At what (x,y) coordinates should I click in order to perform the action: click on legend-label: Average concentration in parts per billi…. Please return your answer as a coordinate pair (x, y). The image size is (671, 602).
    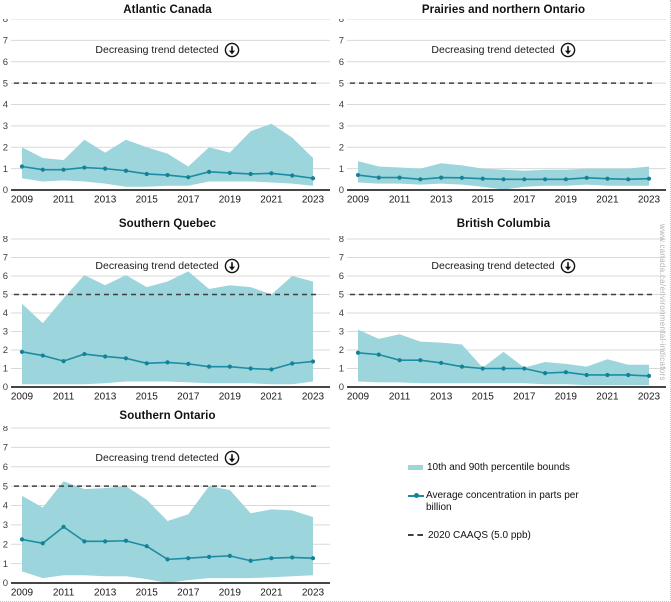
    Looking at the image, I should click on (502, 501).